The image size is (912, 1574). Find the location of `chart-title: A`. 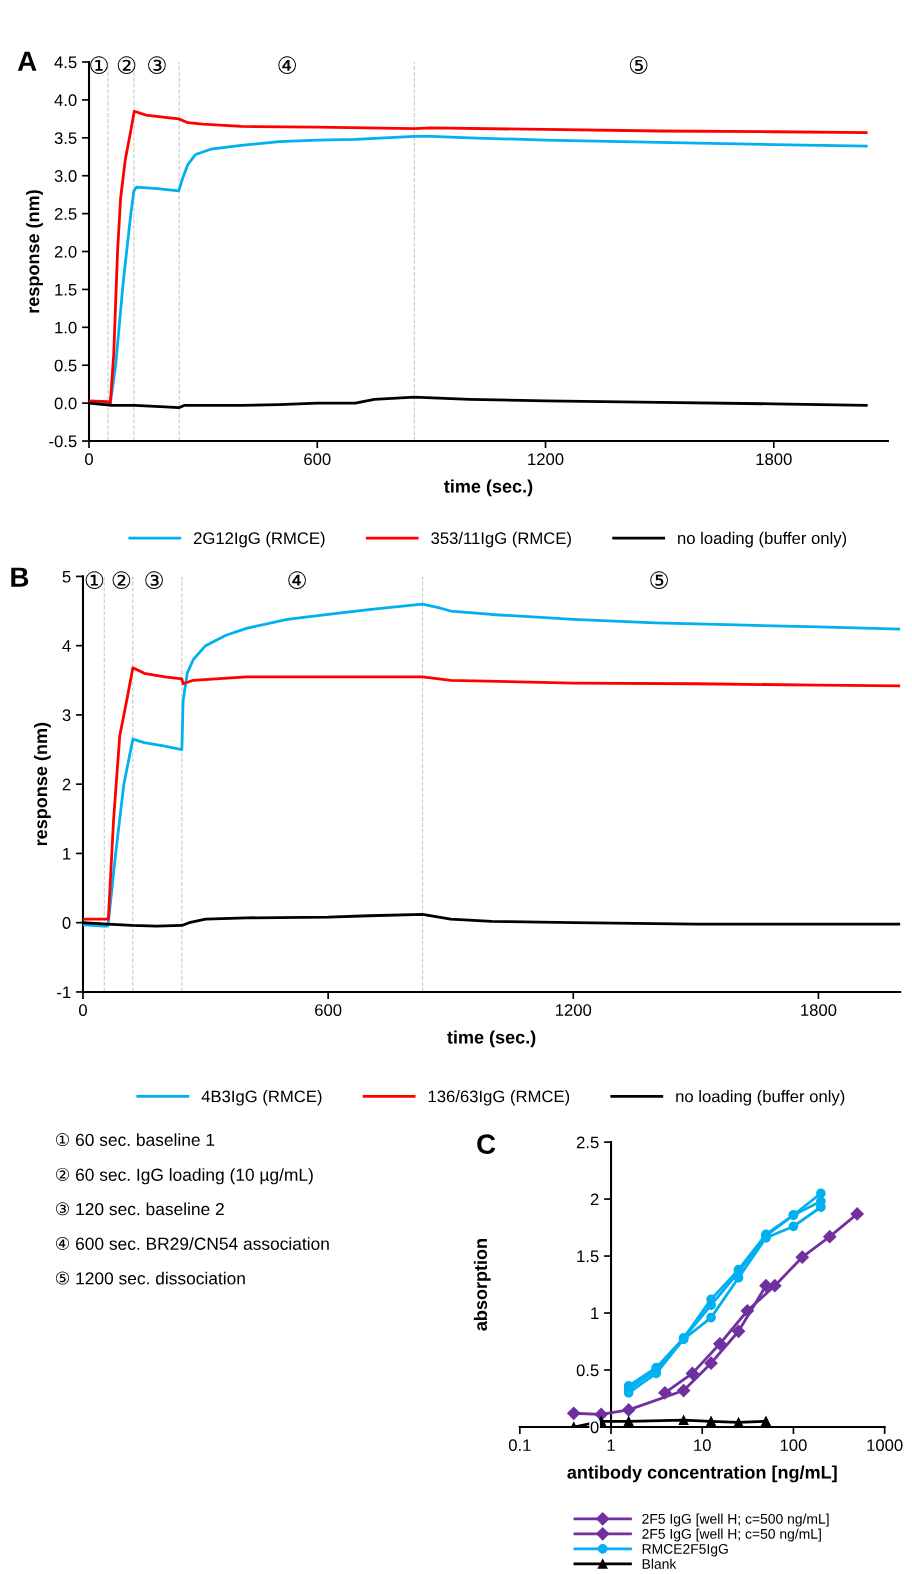

chart-title: A is located at coordinates (27, 61).